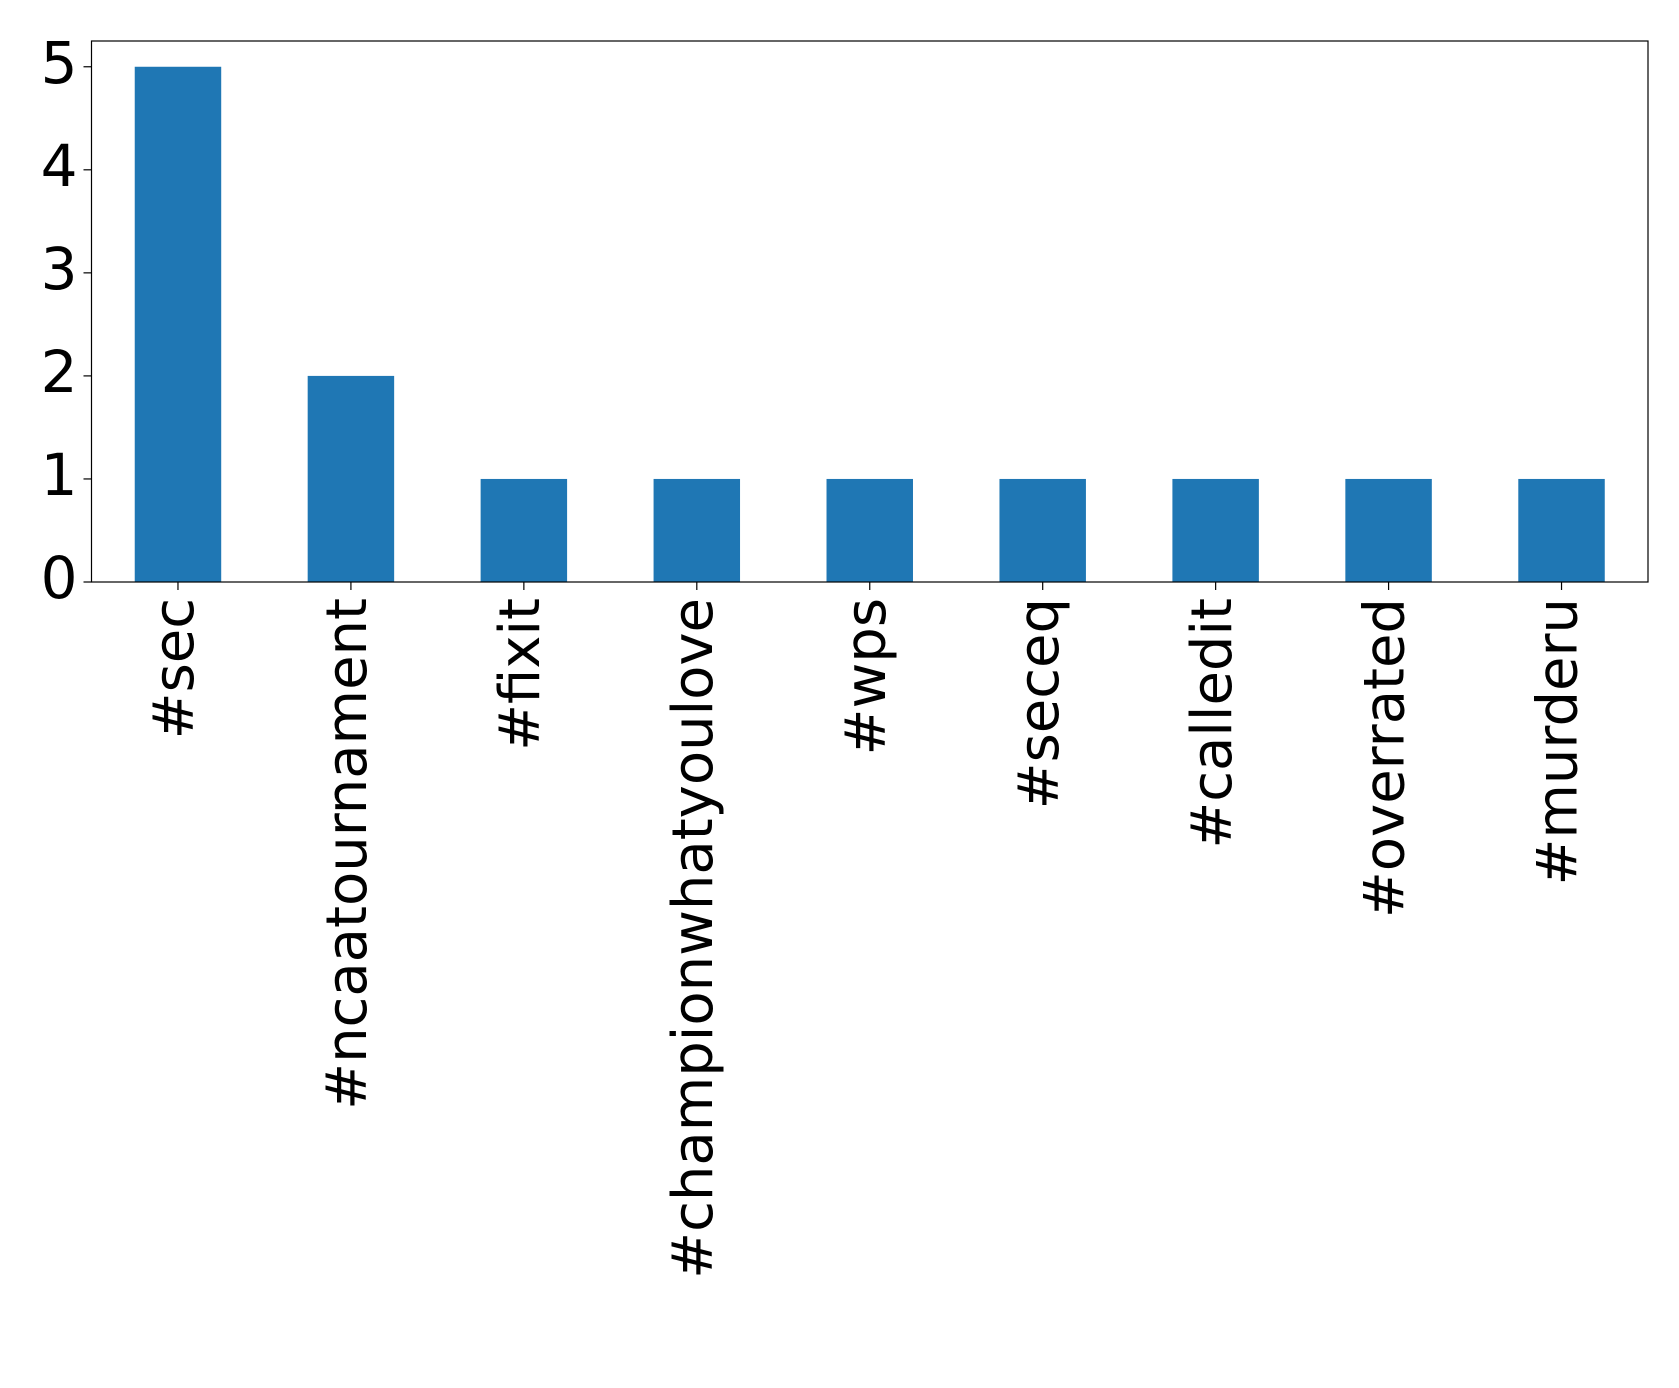 The image size is (1679, 1388). Describe the element at coordinates (1212, 723) in the screenshot. I see `x-tick-label: #calledit` at that location.